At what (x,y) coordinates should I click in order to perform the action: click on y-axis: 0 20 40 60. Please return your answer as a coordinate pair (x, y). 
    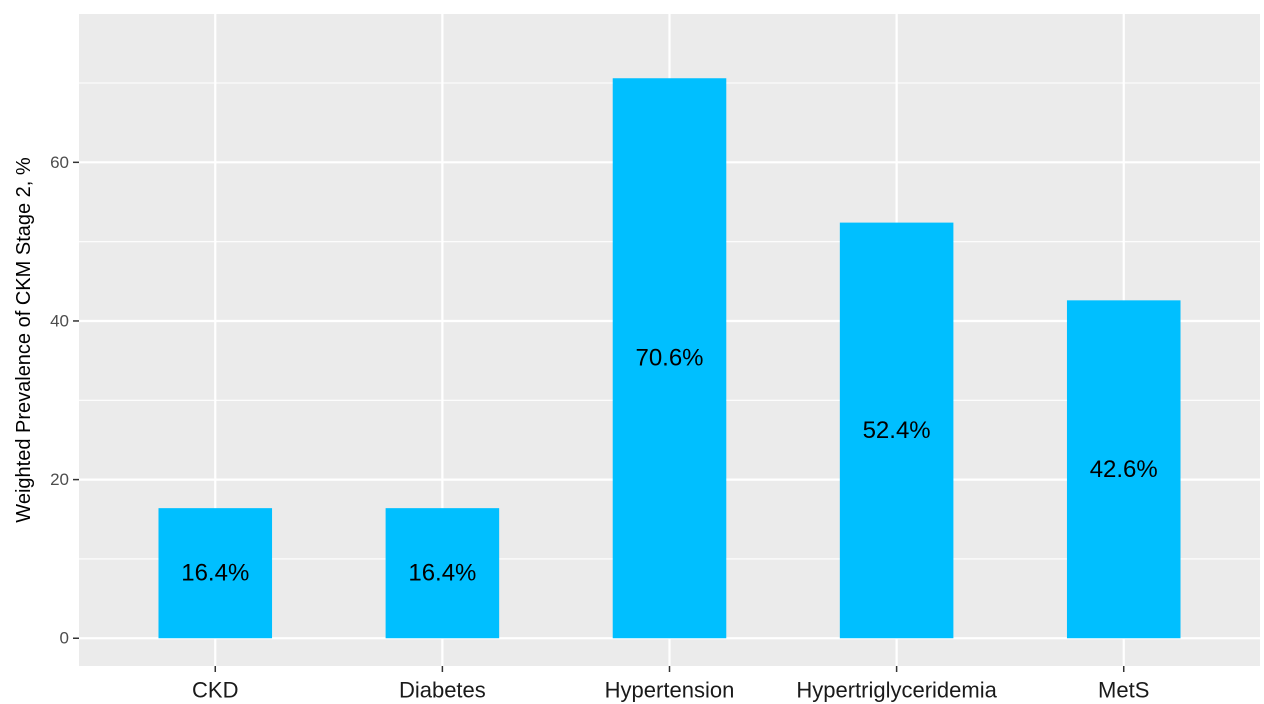
    Looking at the image, I should click on (64, 400).